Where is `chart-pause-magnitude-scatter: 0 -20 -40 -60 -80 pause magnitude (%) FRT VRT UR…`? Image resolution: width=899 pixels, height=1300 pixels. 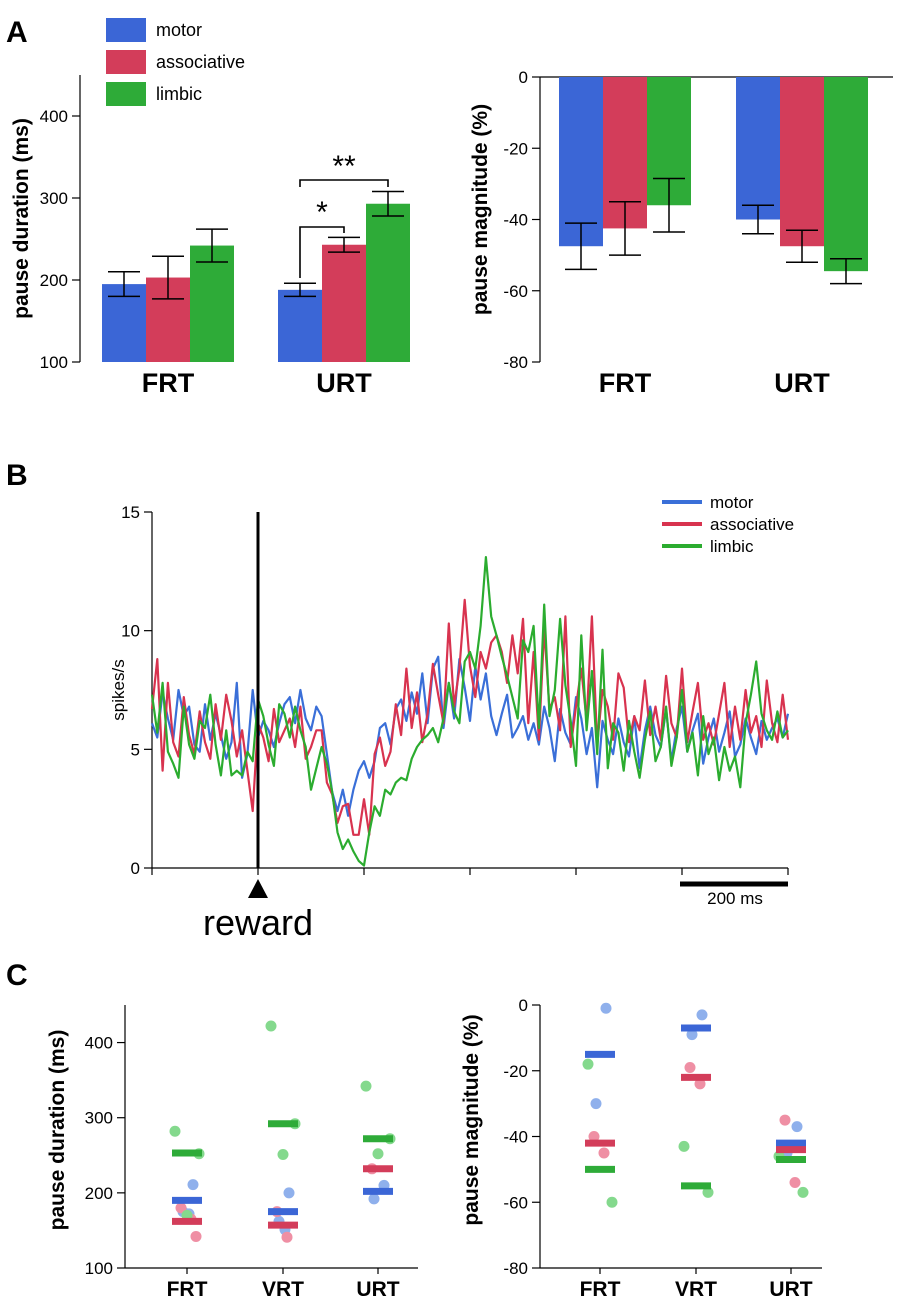 chart-pause-magnitude-scatter: 0 -20 -40 -60 -80 pause magnitude (%) FRT VRT UR… is located at coordinates (641, 1148).